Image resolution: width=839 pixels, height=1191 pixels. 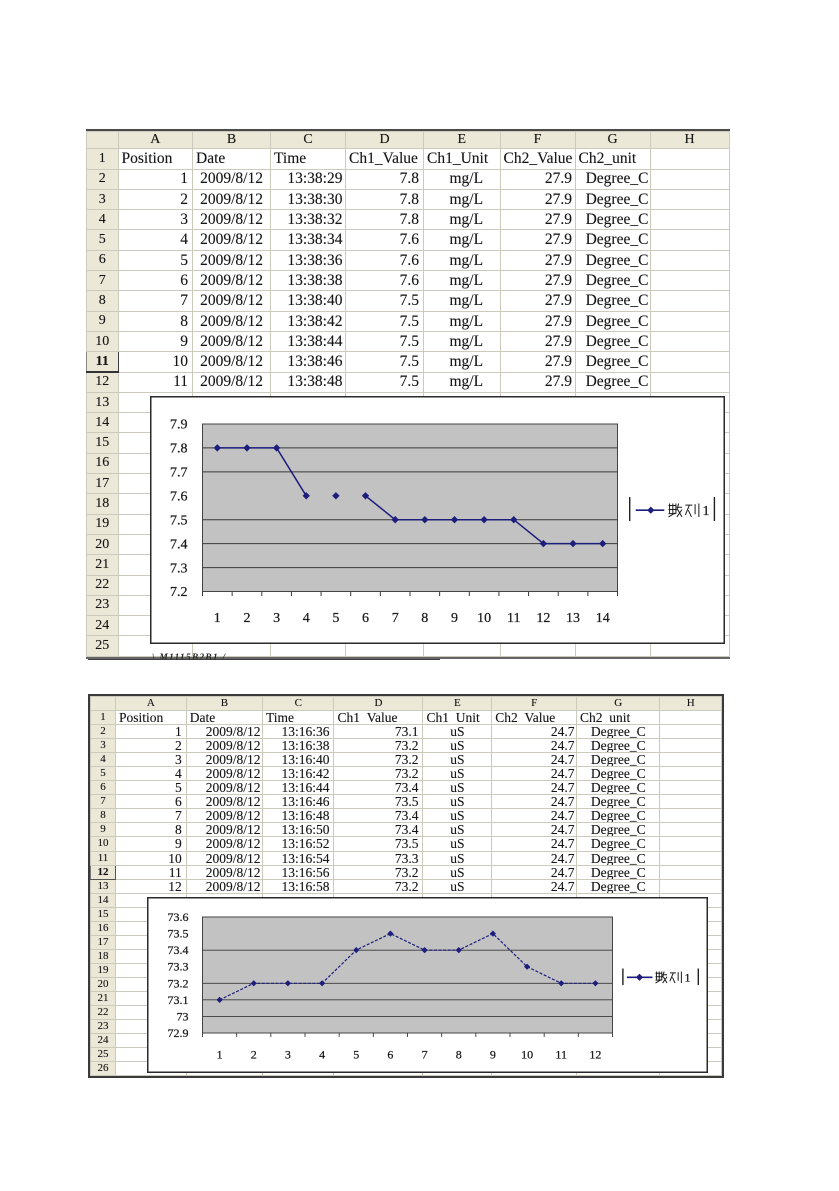 What do you see at coordinates (177, 967) in the screenshot?
I see `svg-text: 73.3` at bounding box center [177, 967].